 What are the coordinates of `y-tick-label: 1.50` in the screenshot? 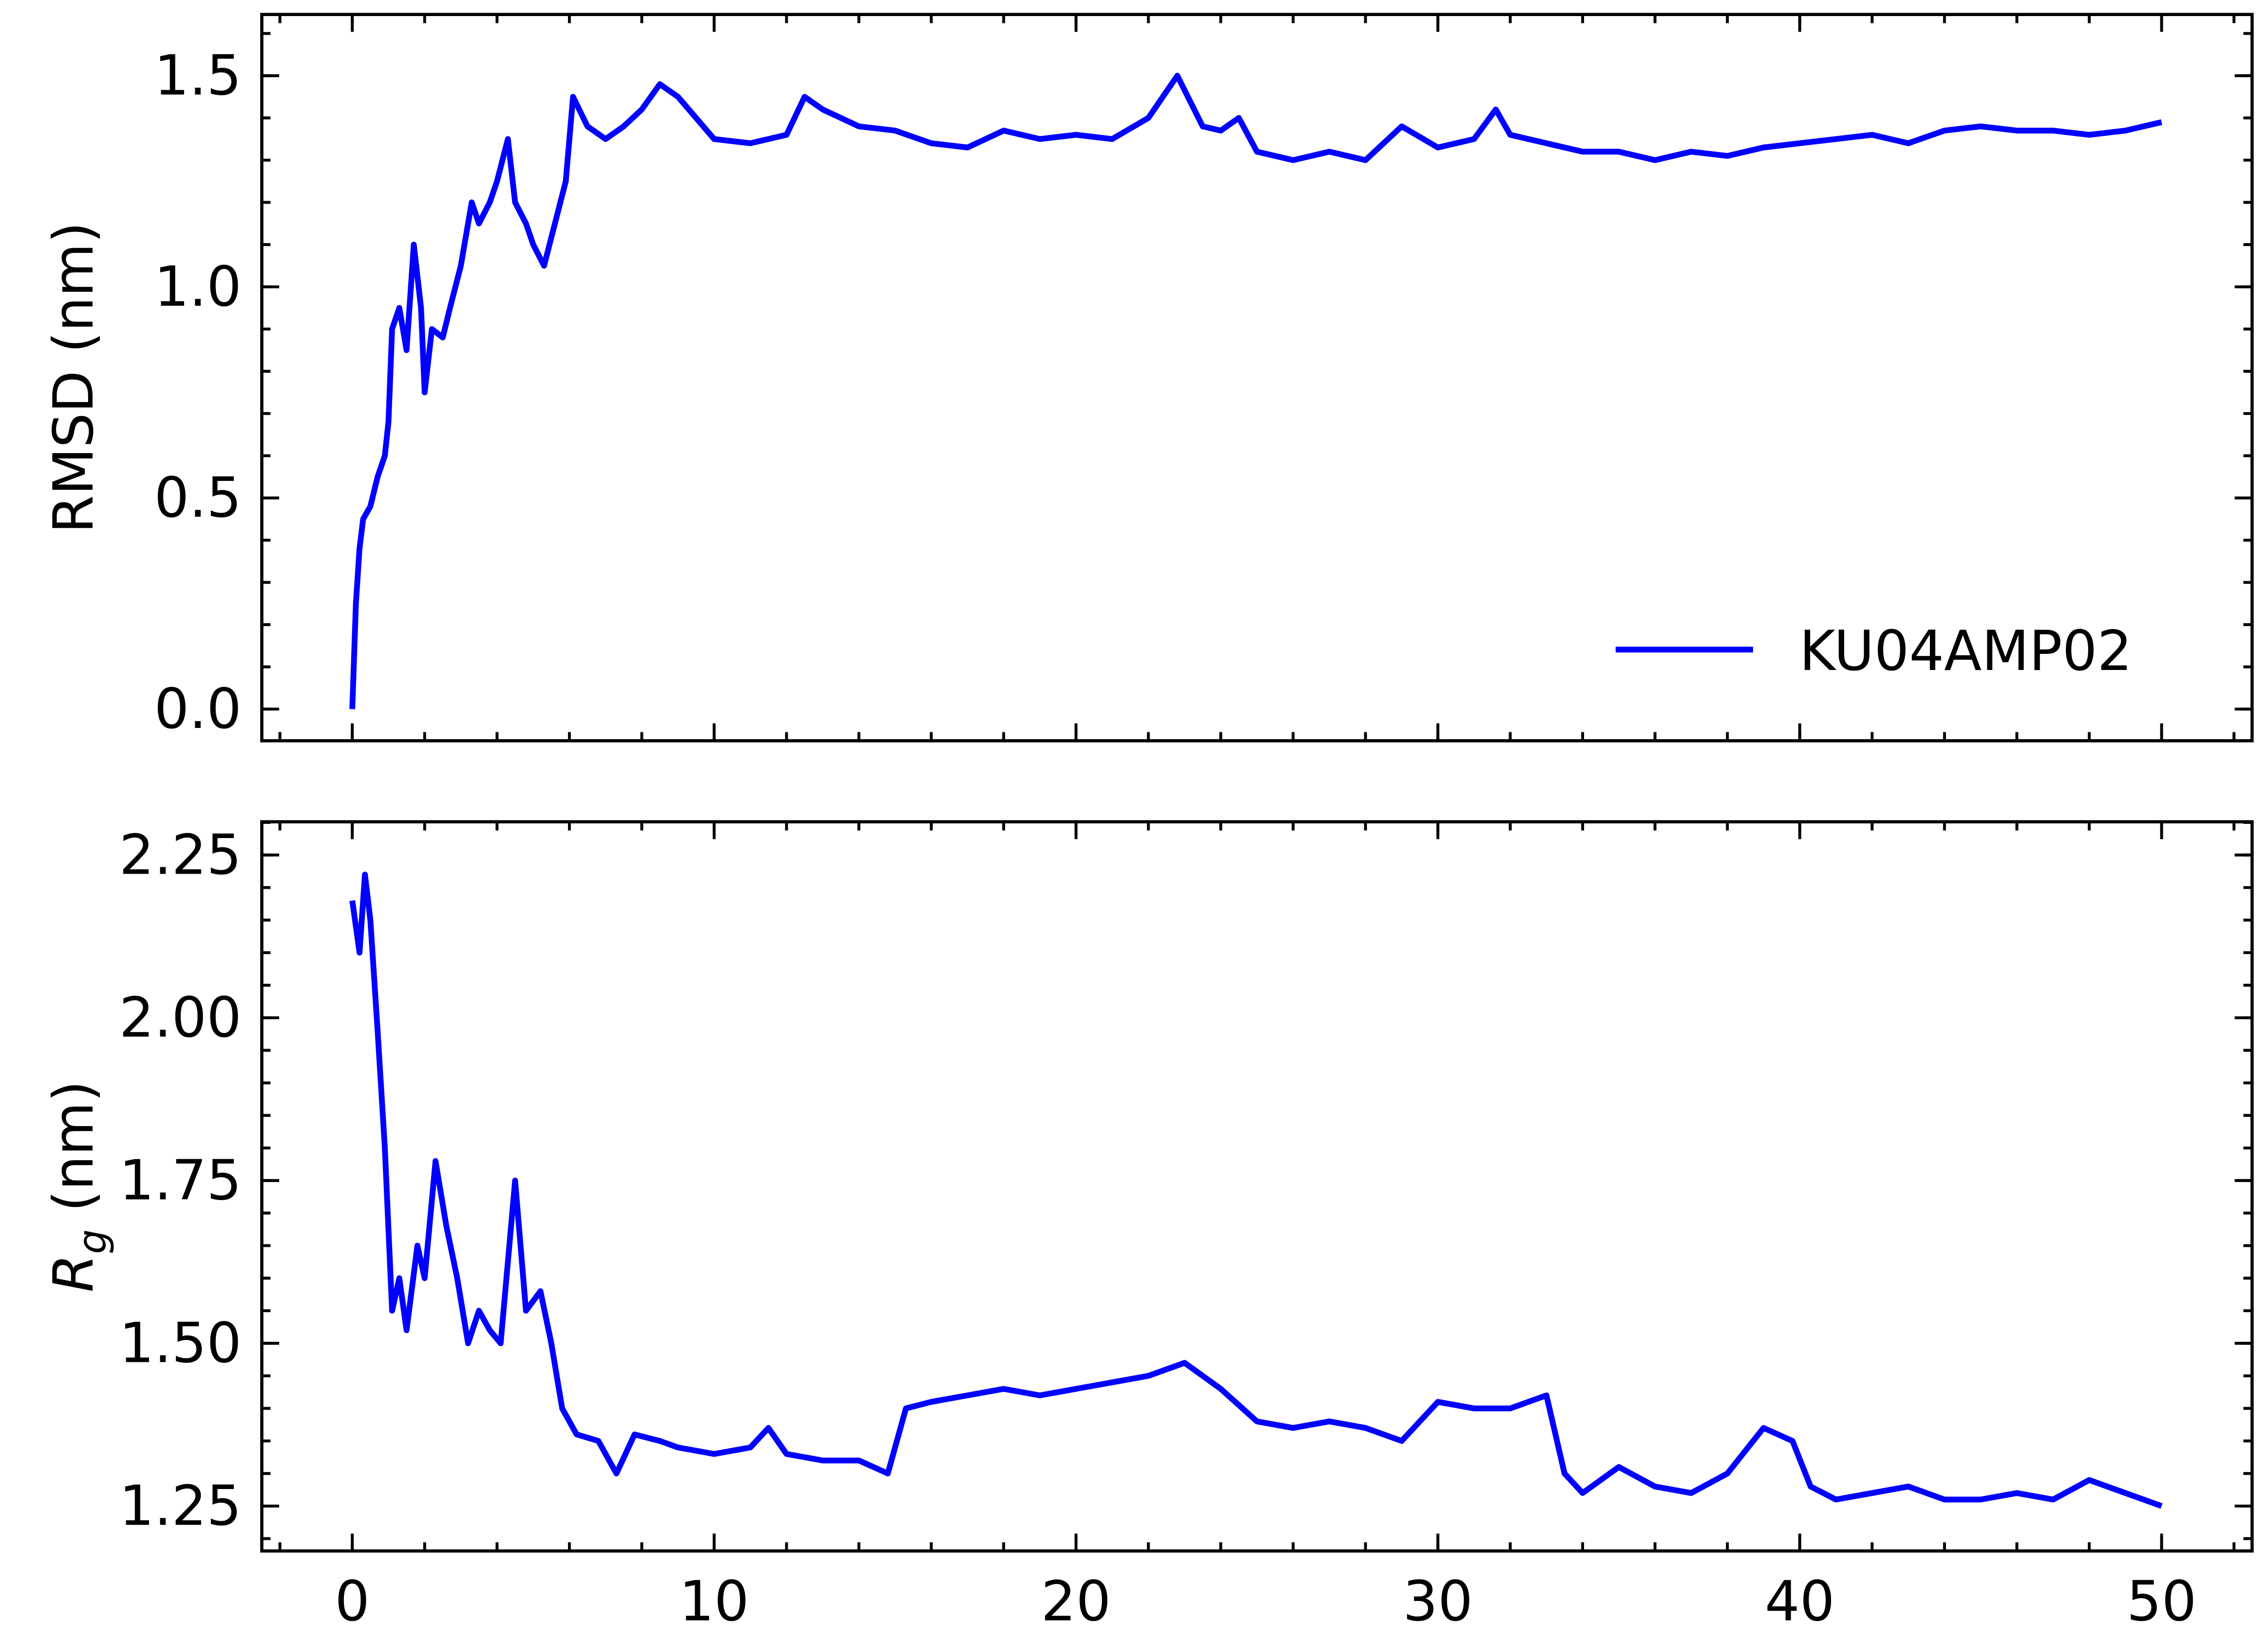 It's located at (180, 1343).